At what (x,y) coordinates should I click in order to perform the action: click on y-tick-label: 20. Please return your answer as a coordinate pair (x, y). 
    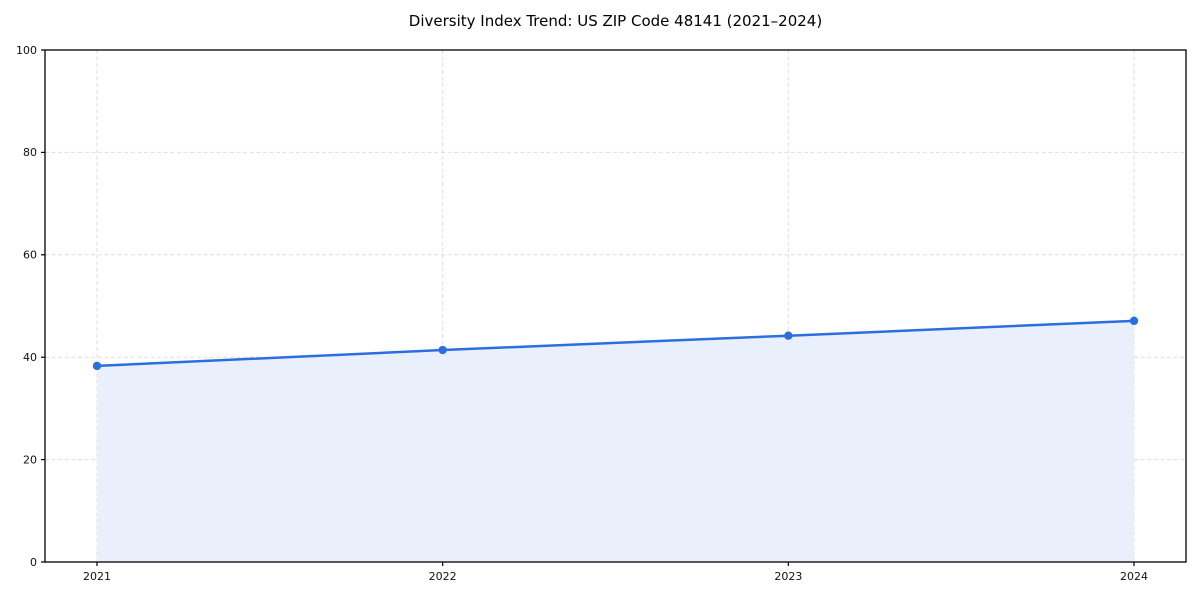
    Looking at the image, I should click on (30, 459).